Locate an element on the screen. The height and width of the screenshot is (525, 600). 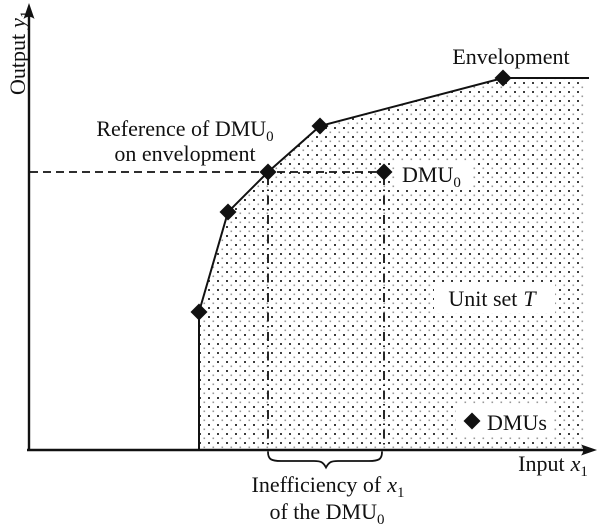
y-axis-arrow-icon is located at coordinates (29, 11).